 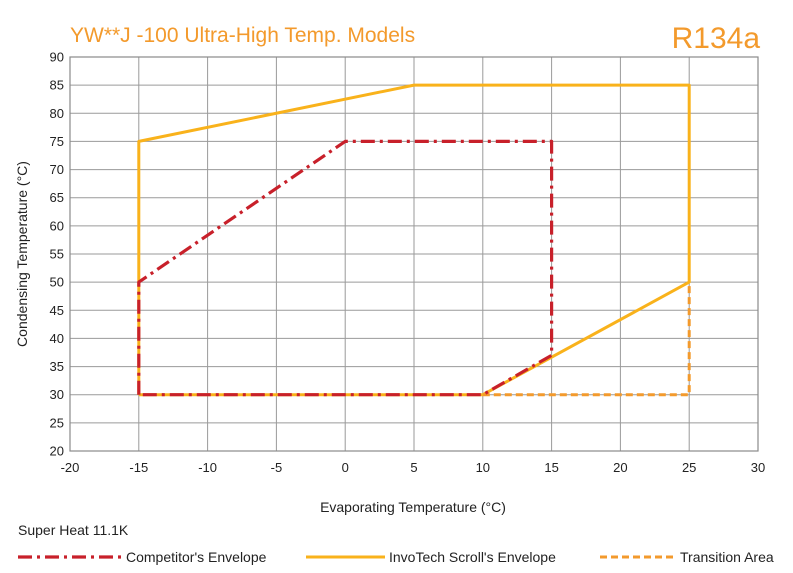 I want to click on y-tick-label-14: 90, so click(x=57, y=57).